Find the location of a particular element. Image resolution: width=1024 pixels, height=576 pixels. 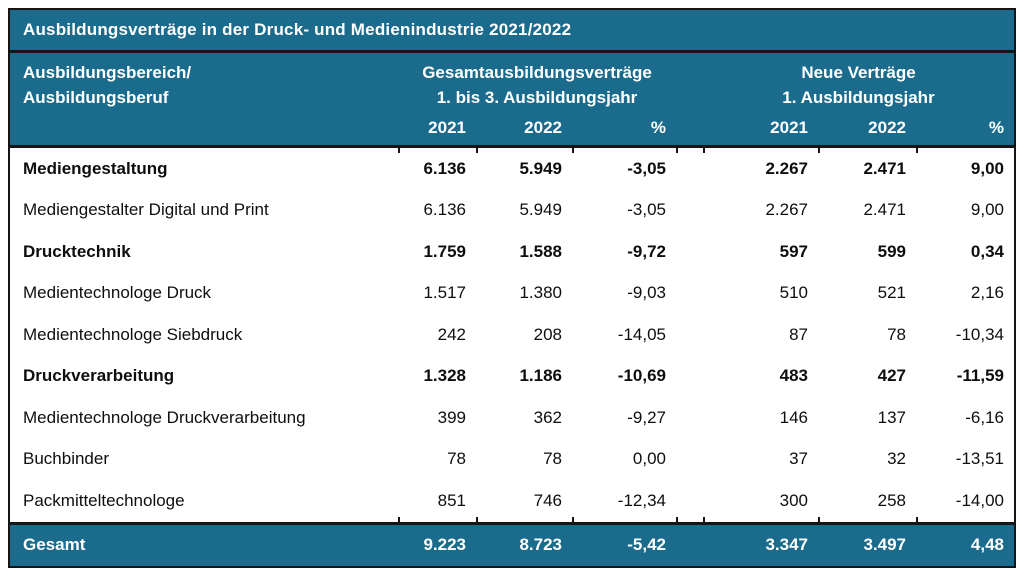

cell-neue-2022: 78 is located at coordinates (896, 334).